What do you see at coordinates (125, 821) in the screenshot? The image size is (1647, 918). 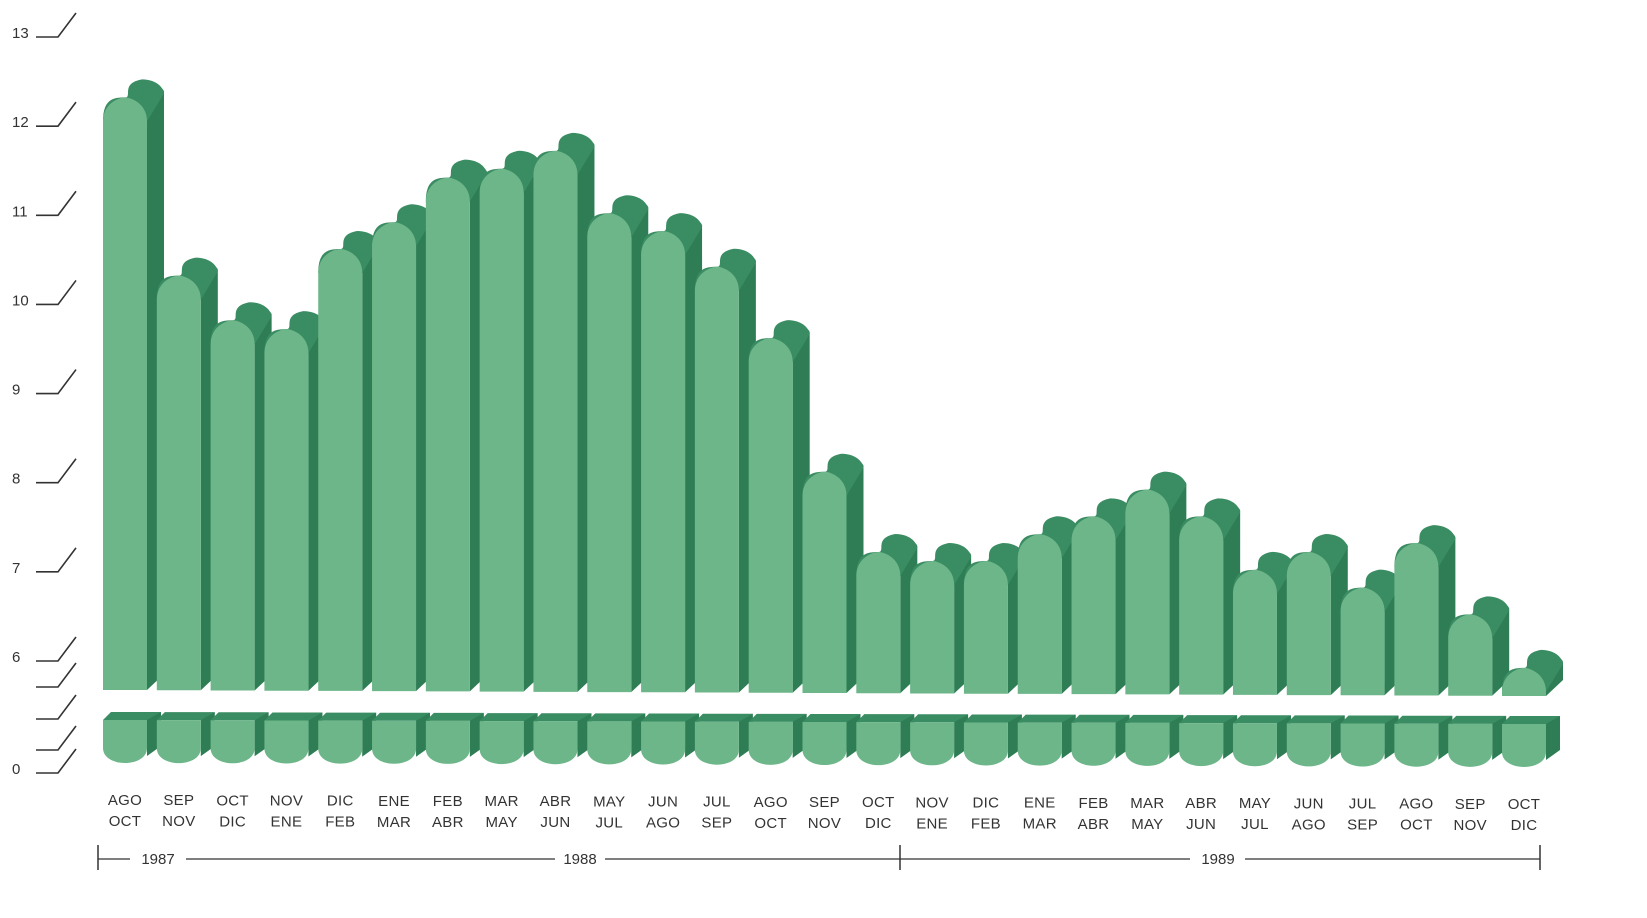 I see `x-tick-label-bottom: OCT` at bounding box center [125, 821].